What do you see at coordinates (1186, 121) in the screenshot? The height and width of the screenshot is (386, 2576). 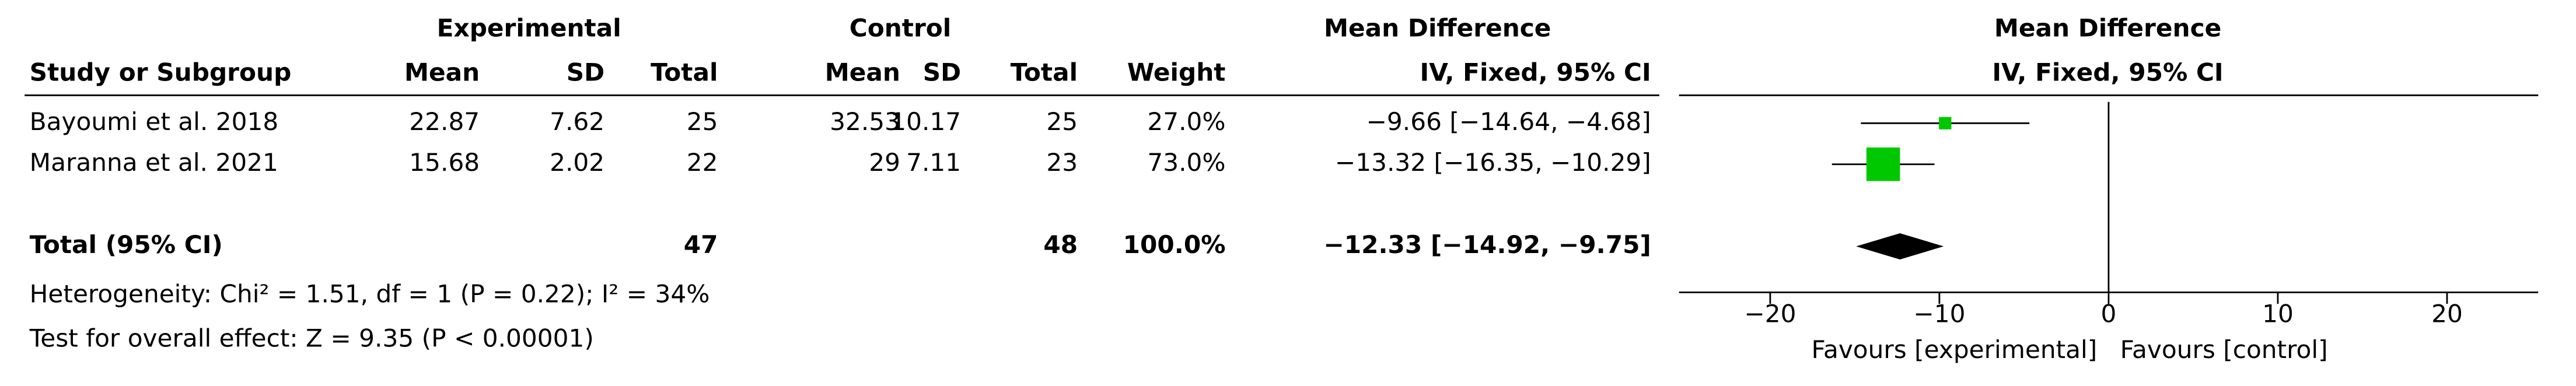 I see `cell: 27.0%` at bounding box center [1186, 121].